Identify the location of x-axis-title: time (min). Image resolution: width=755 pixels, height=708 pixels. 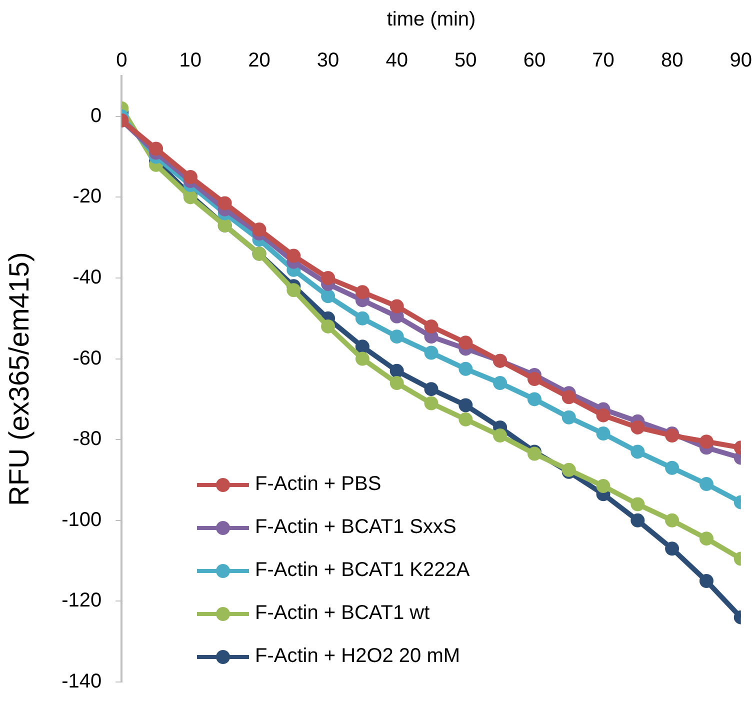
(431, 19).